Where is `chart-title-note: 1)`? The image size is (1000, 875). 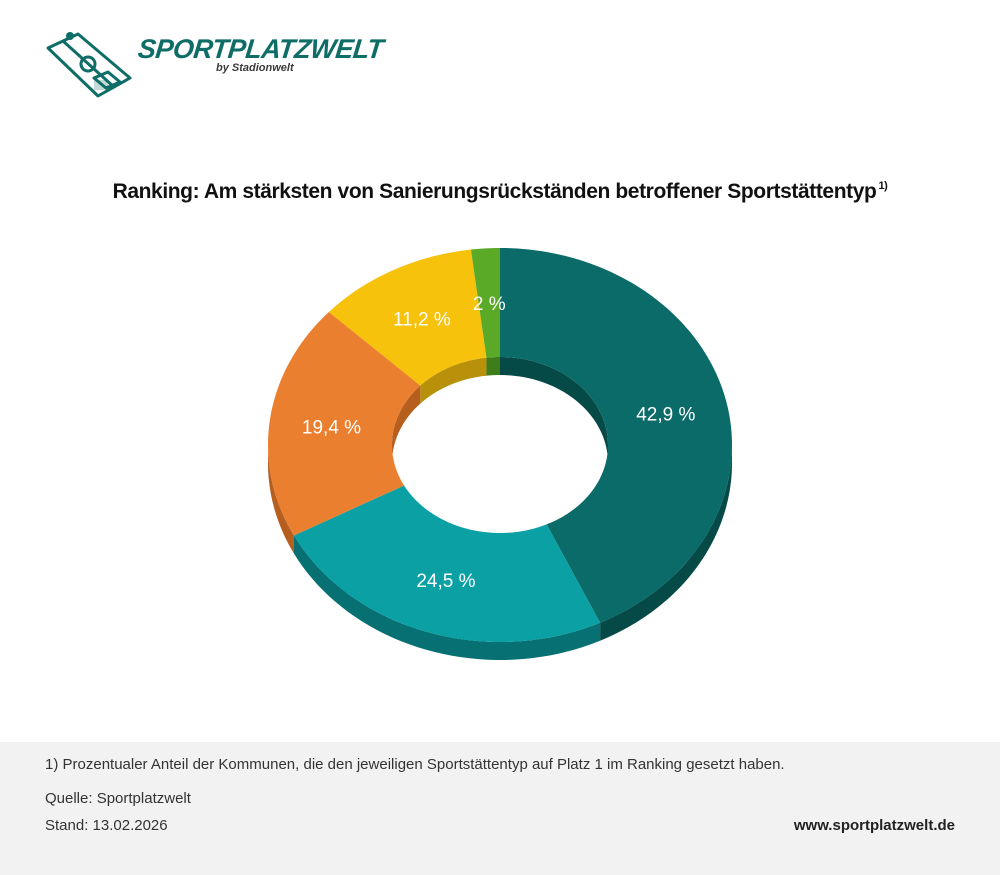 chart-title-note: 1) is located at coordinates (883, 186).